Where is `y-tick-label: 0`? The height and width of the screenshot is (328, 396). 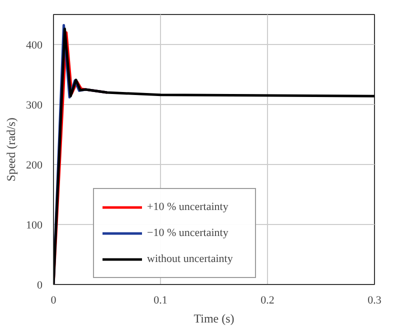 y-tick-label: 0 is located at coordinates (40, 286).